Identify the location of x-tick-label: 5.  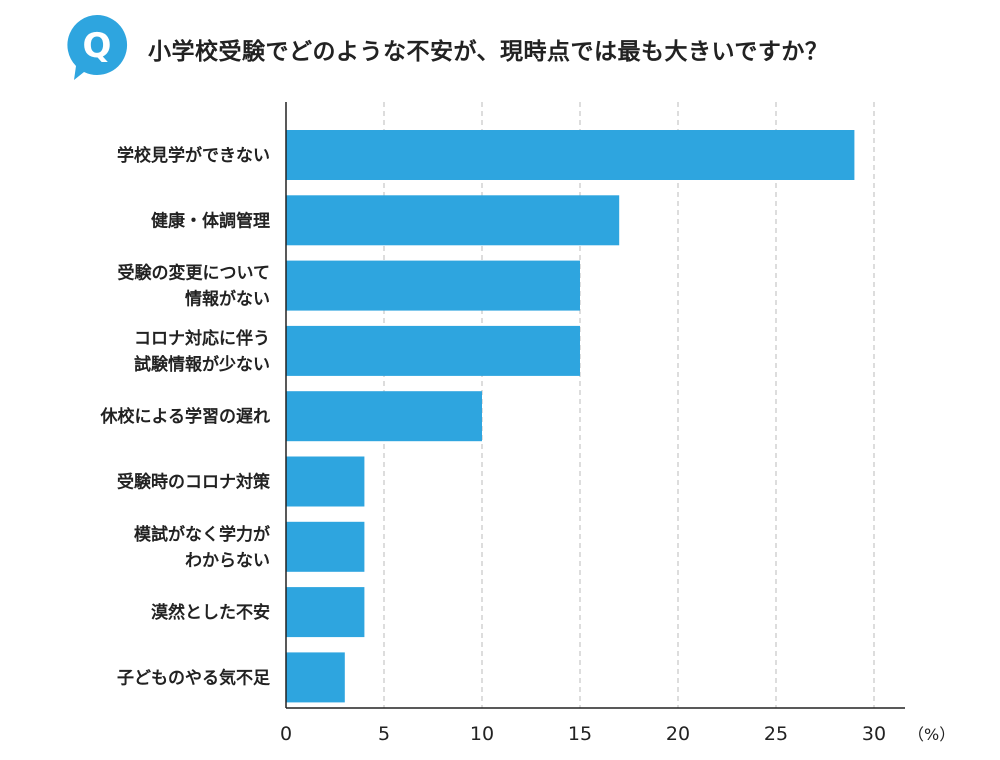
(384, 734).